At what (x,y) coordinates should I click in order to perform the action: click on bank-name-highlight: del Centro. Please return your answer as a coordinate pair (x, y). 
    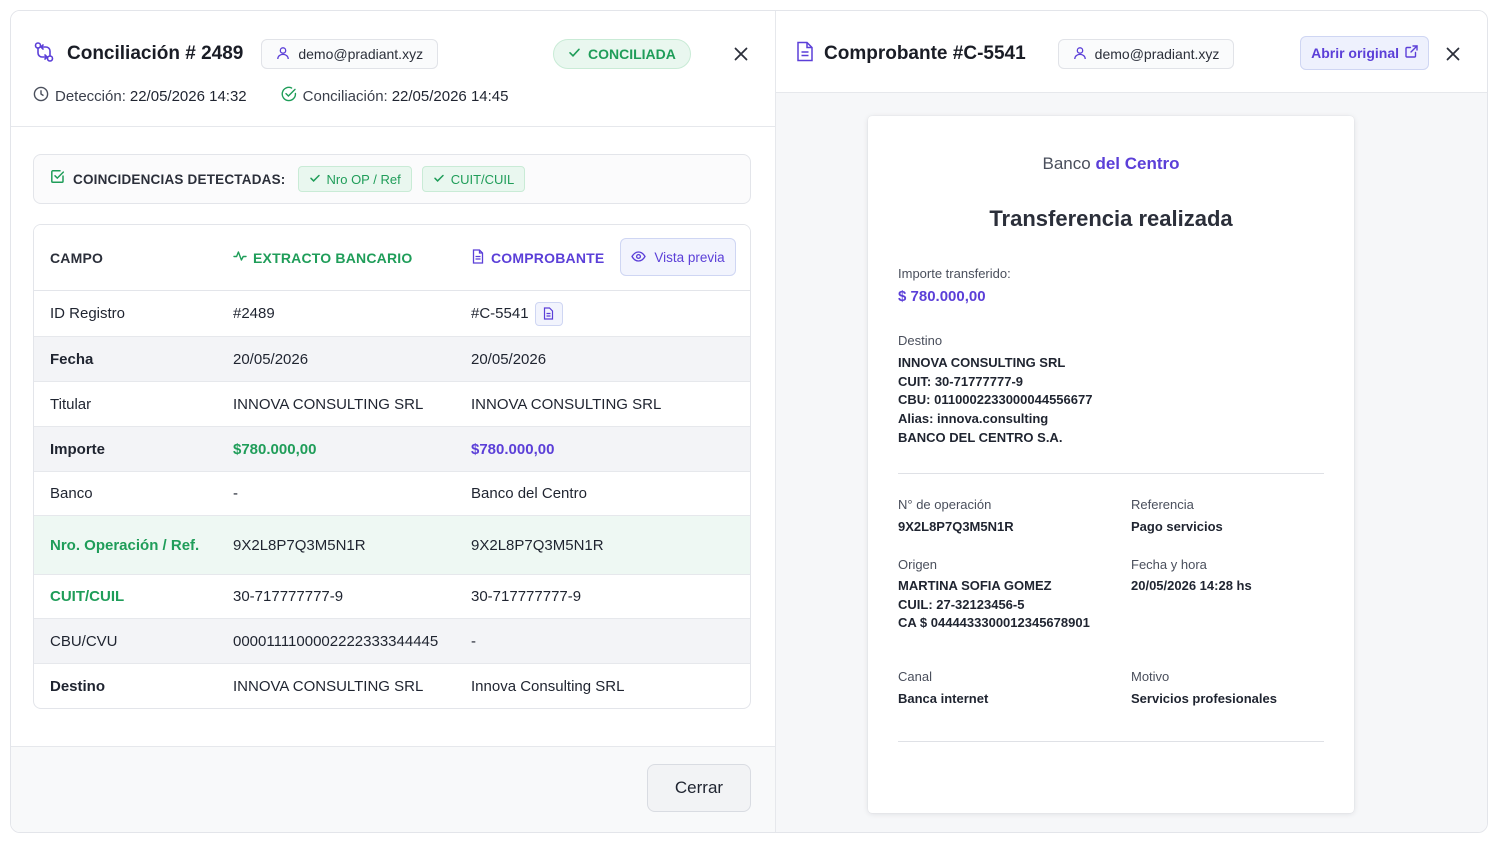
    Looking at the image, I should click on (1137, 163).